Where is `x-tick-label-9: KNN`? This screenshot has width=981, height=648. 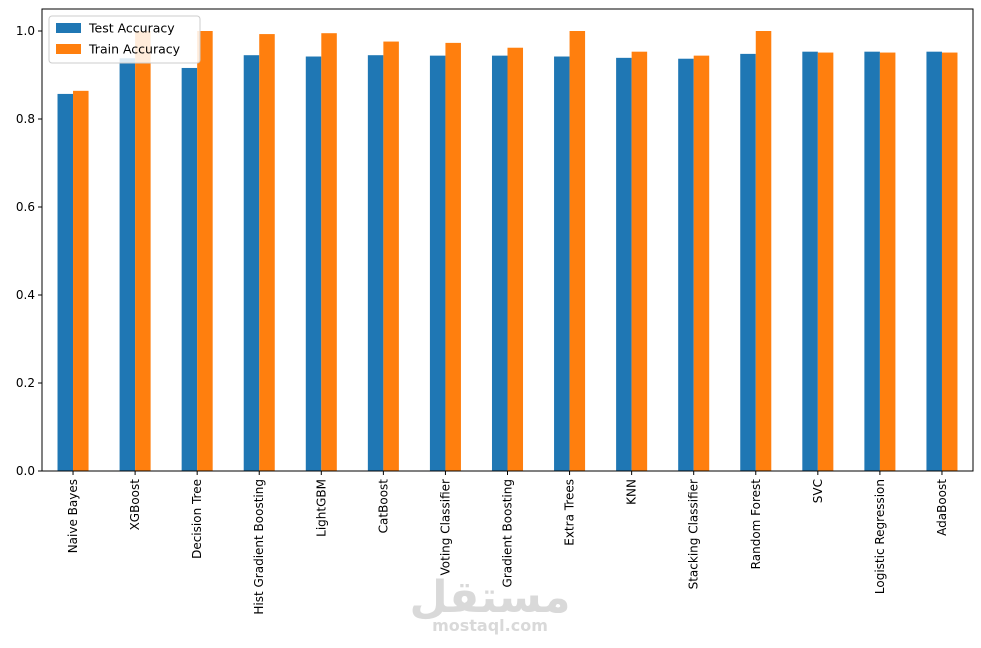 x-tick-label-9: KNN is located at coordinates (632, 492).